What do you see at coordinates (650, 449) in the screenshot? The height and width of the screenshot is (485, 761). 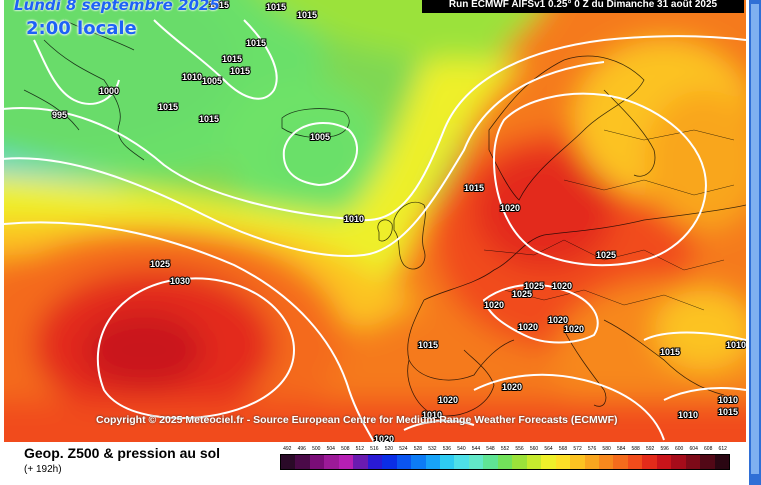 I see `scale-label: 592` at bounding box center [650, 449].